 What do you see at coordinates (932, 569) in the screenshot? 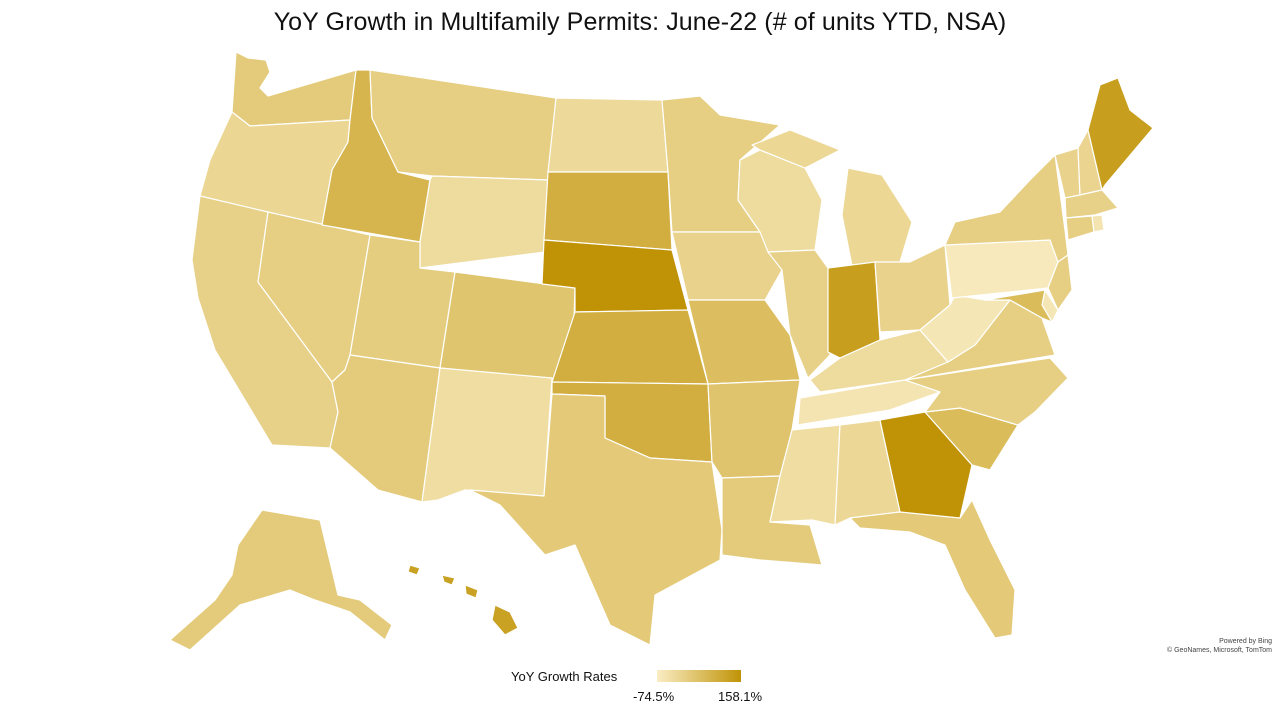
I see `state-FL` at bounding box center [932, 569].